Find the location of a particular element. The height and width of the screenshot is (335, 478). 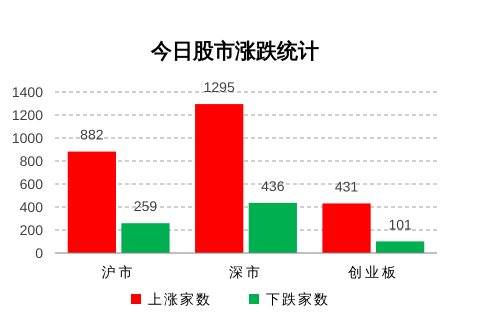

data-label: 431 is located at coordinates (346, 186).